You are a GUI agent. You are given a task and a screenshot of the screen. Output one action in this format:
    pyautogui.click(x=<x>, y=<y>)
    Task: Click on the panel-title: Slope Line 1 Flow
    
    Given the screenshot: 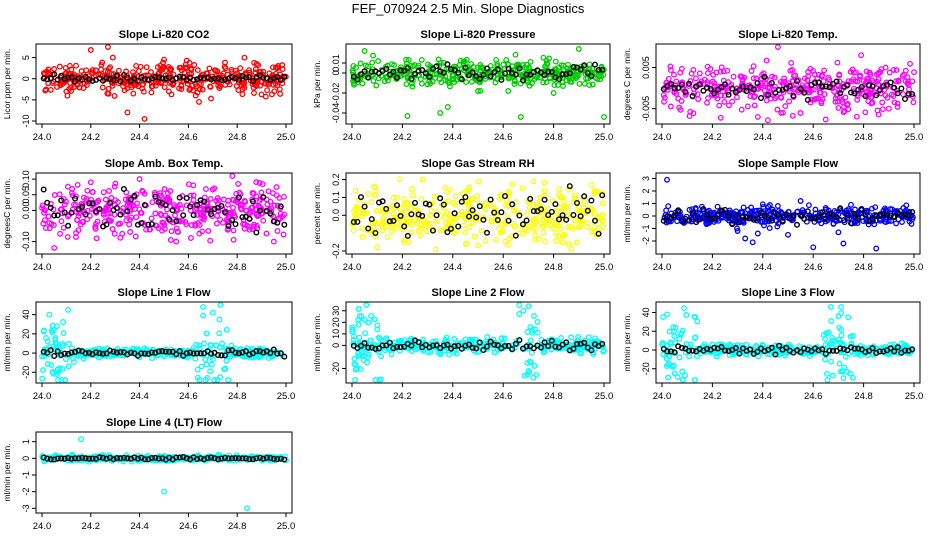 What is the action you would take?
    pyautogui.click(x=164, y=293)
    